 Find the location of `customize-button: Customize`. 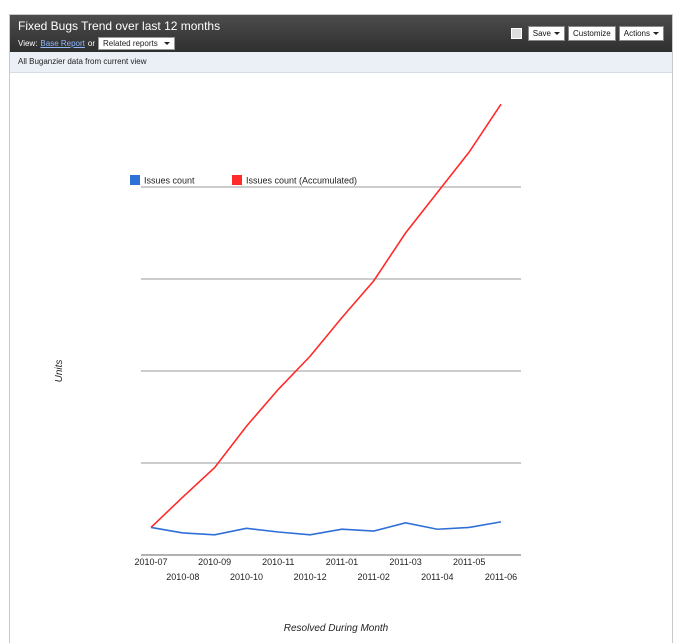

customize-button: Customize is located at coordinates (591, 33).